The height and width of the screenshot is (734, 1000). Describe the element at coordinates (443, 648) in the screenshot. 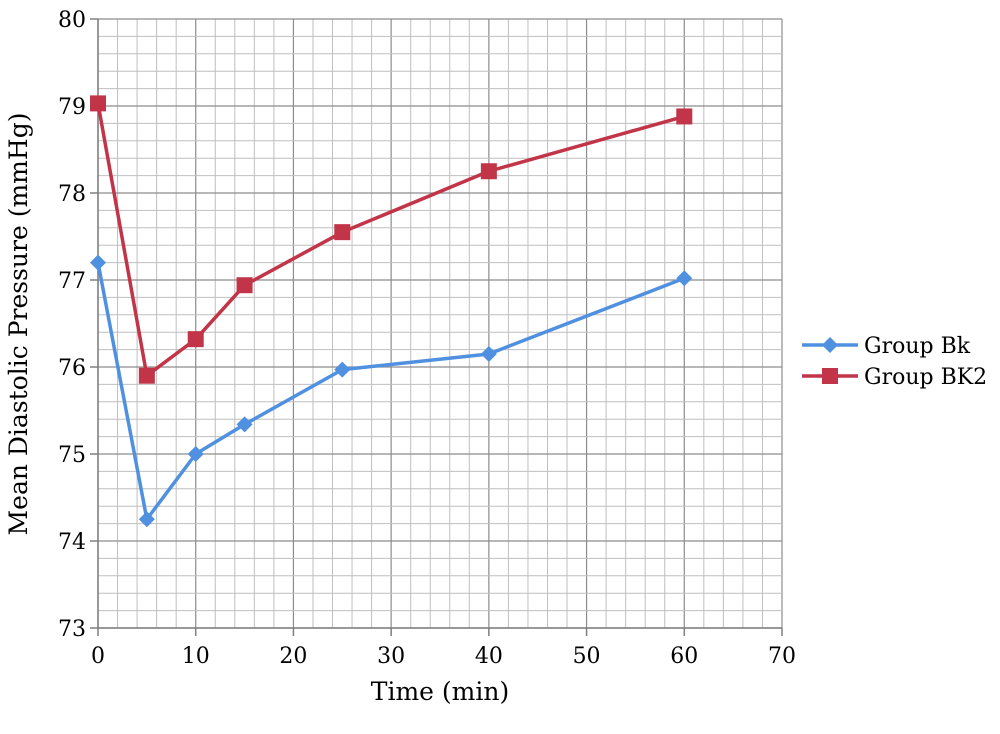

I see `x-axis-ticks: 0 10 20 30 40 50 60 70` at that location.